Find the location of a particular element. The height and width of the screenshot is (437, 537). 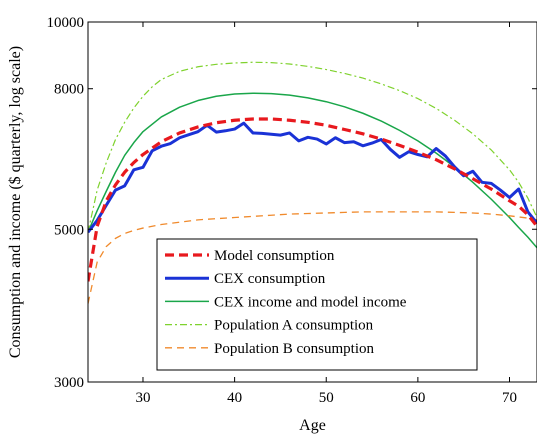

legend-label-1: CEX consumption is located at coordinates (270, 279).